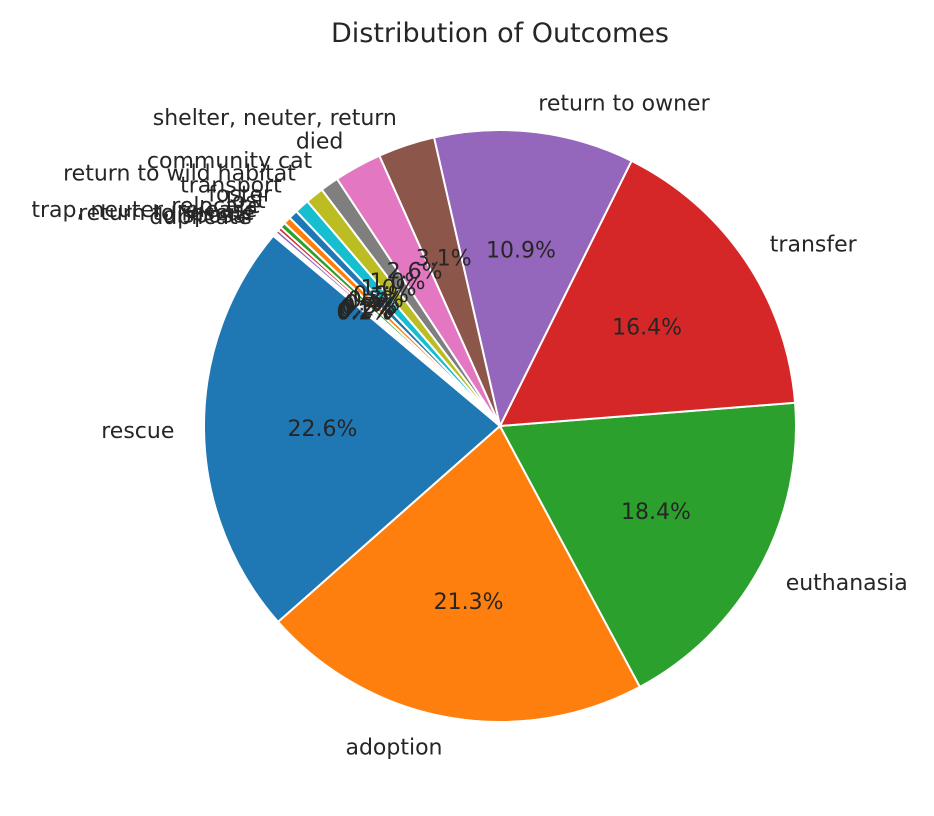 The width and height of the screenshot is (934, 816). What do you see at coordinates (647, 293) in the screenshot?
I see `pie-slice-transfer` at bounding box center [647, 293].